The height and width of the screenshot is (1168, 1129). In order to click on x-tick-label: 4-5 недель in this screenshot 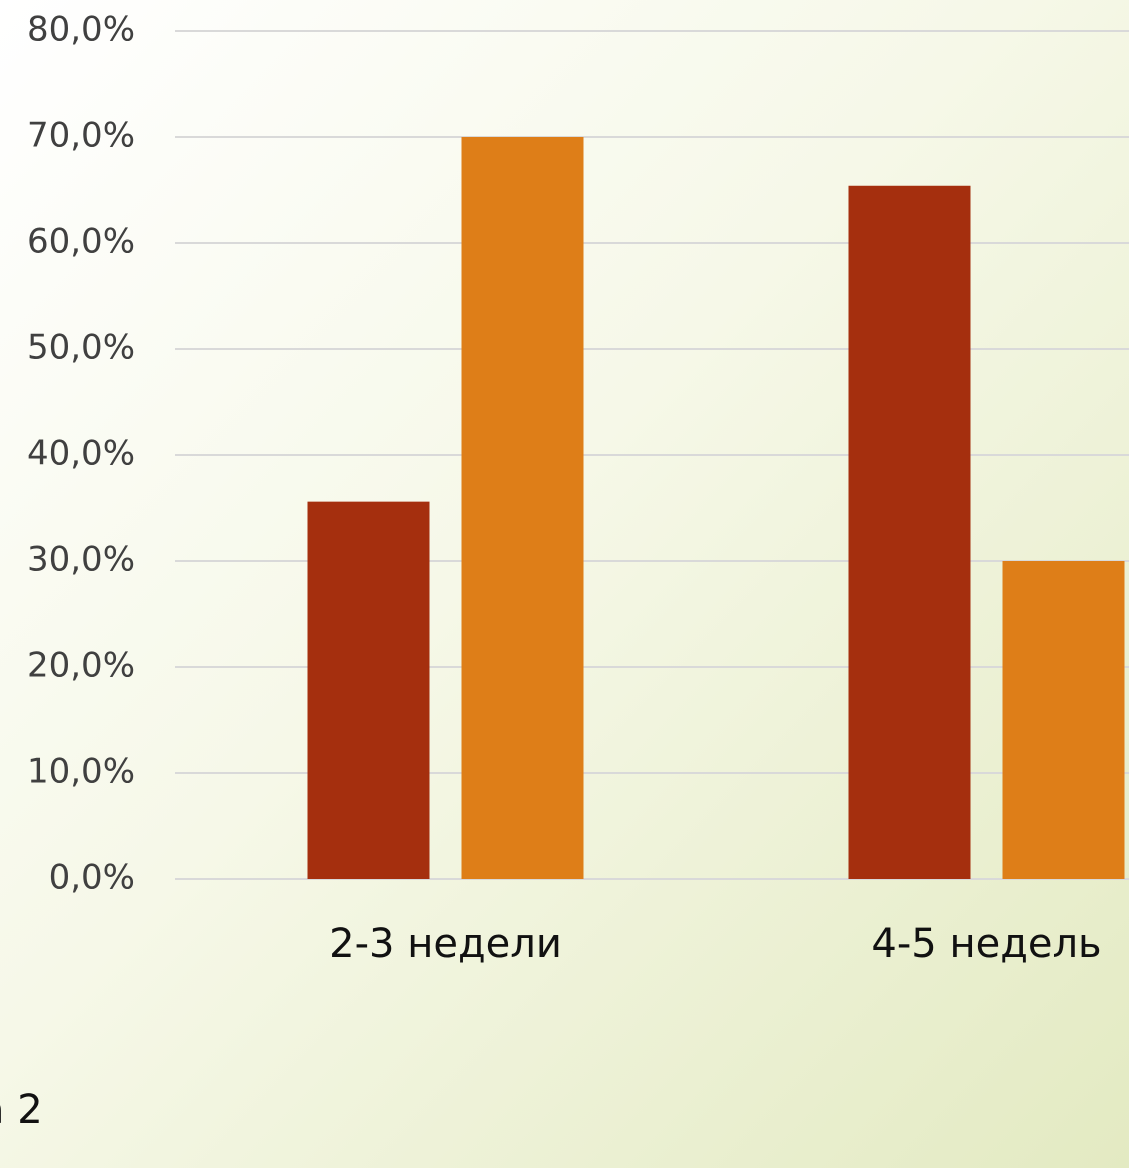, I will do `click(986, 944)`.